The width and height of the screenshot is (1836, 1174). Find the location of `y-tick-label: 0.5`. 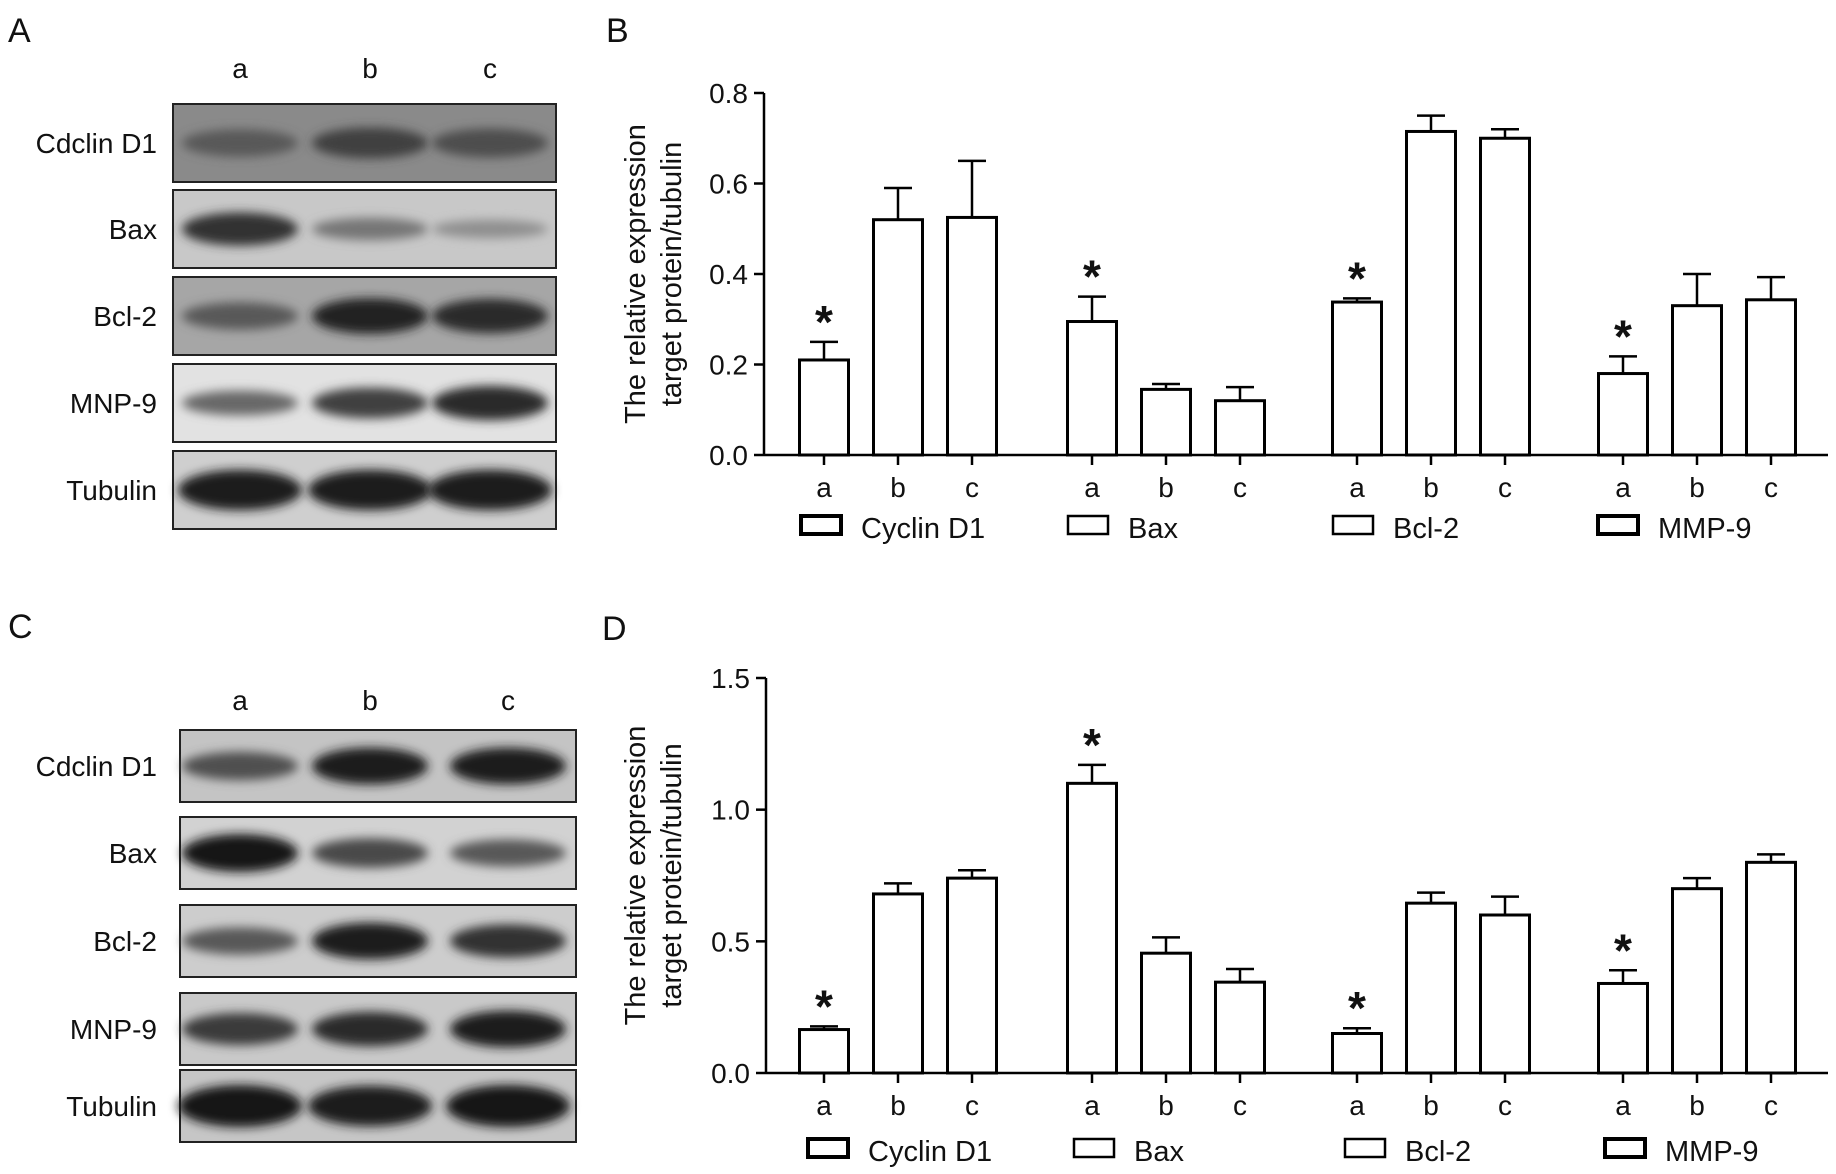

y-tick-label: 0.5 is located at coordinates (730, 941).